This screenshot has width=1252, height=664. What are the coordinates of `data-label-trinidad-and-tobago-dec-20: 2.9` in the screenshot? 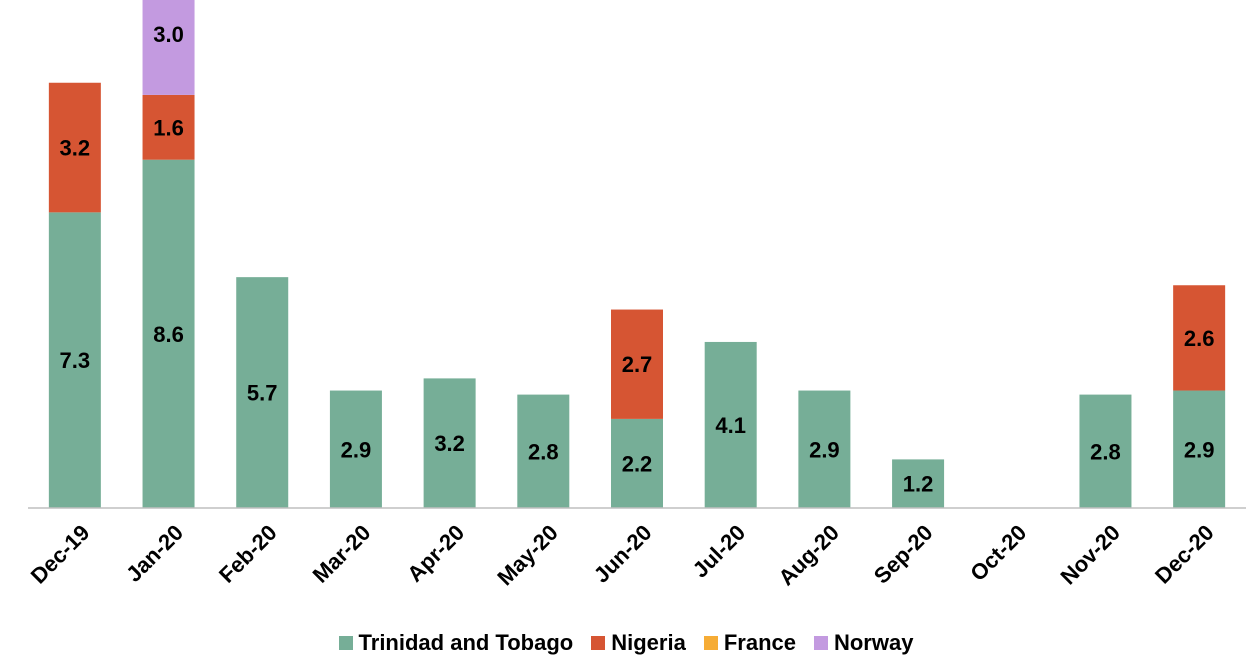 It's located at (1199, 449).